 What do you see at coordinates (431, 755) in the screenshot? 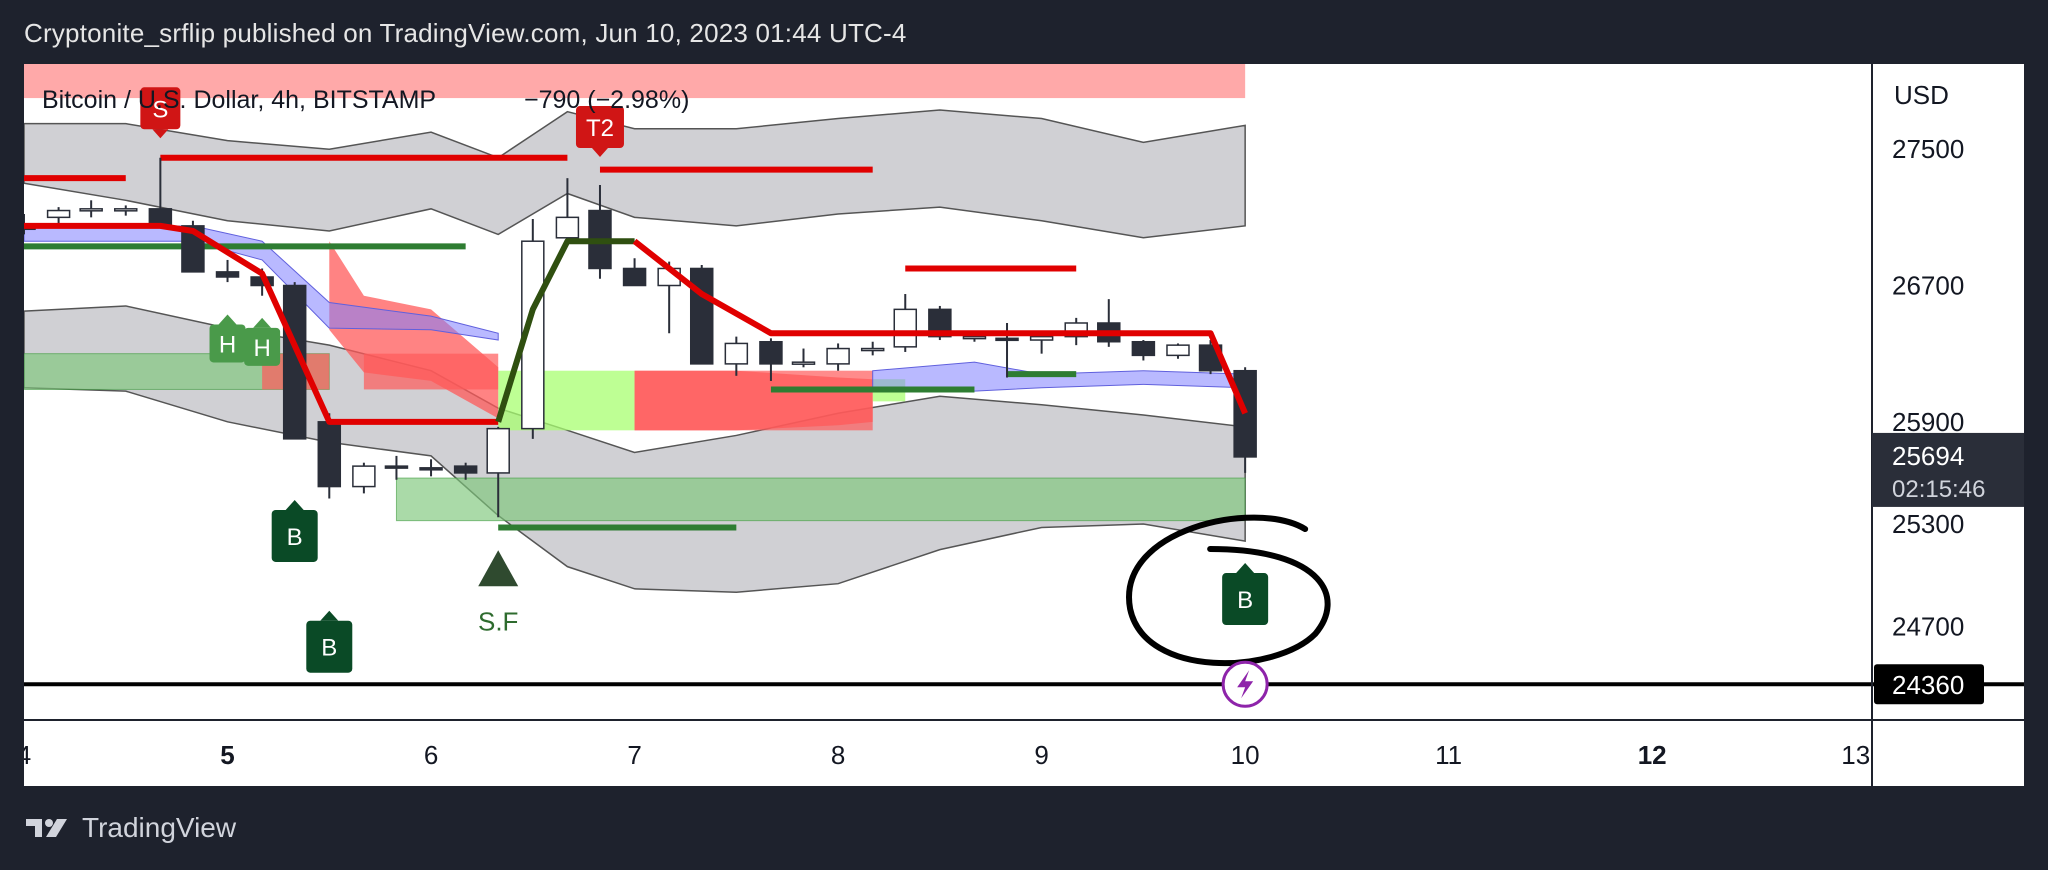
I see `x-tick-label: 6` at bounding box center [431, 755].